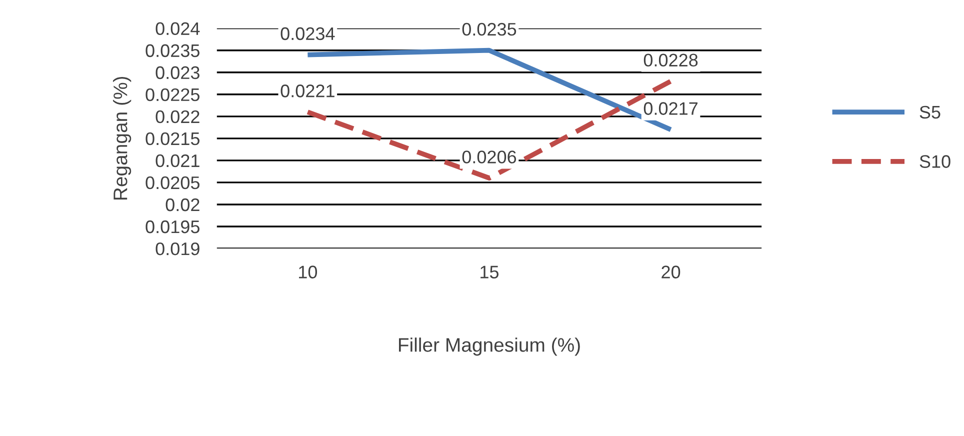  I want to click on y-tick-label: 0.0195, so click(173, 227).